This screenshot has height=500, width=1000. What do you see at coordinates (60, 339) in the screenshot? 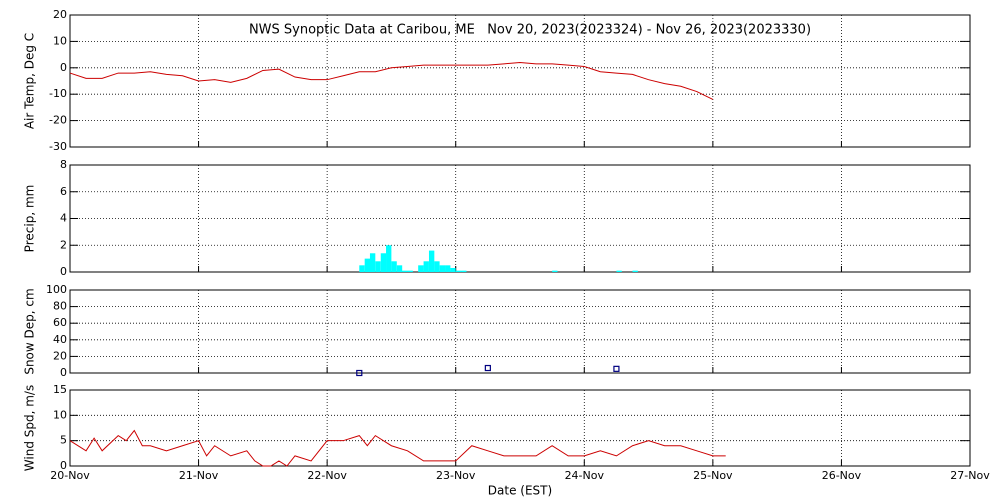
I see `y-tick-label: 40` at bounding box center [60, 339].